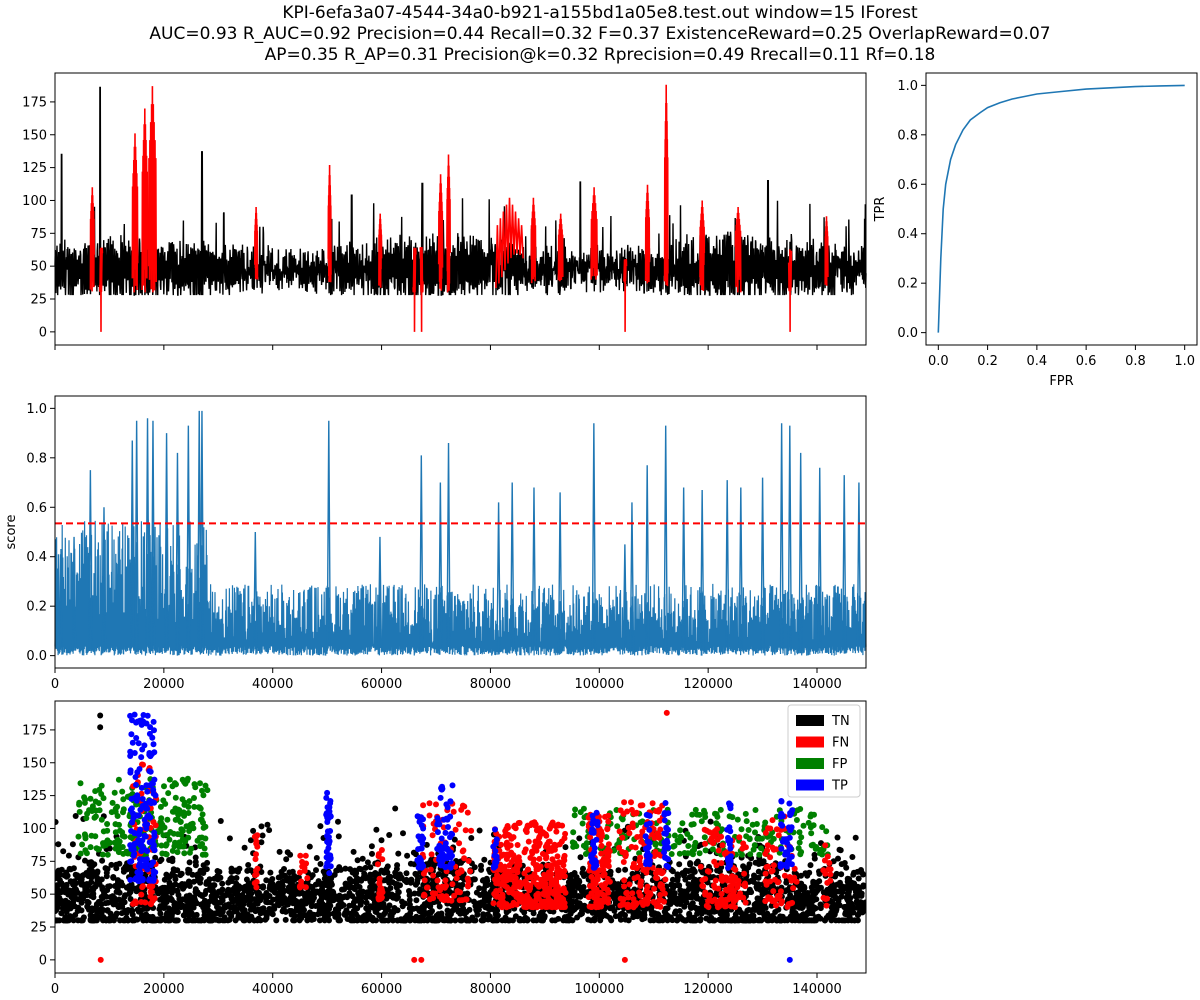 This screenshot has height=1000, width=1200. Describe the element at coordinates (1086, 361) in the screenshot. I see `roc-xtick-label: 0.6` at that location.